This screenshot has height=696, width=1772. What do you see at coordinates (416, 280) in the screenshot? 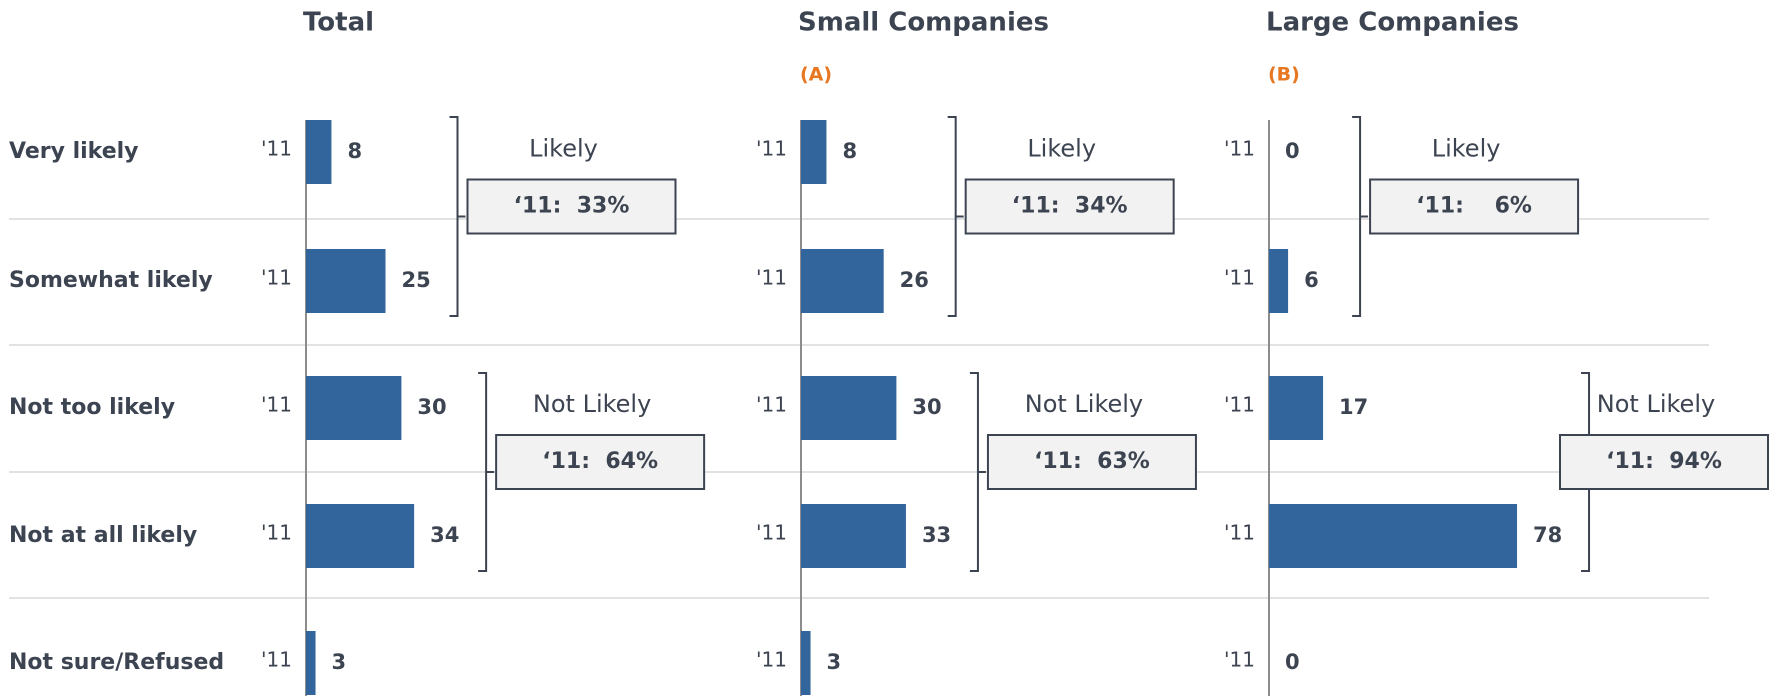
I see `value-label: 25` at bounding box center [416, 280].